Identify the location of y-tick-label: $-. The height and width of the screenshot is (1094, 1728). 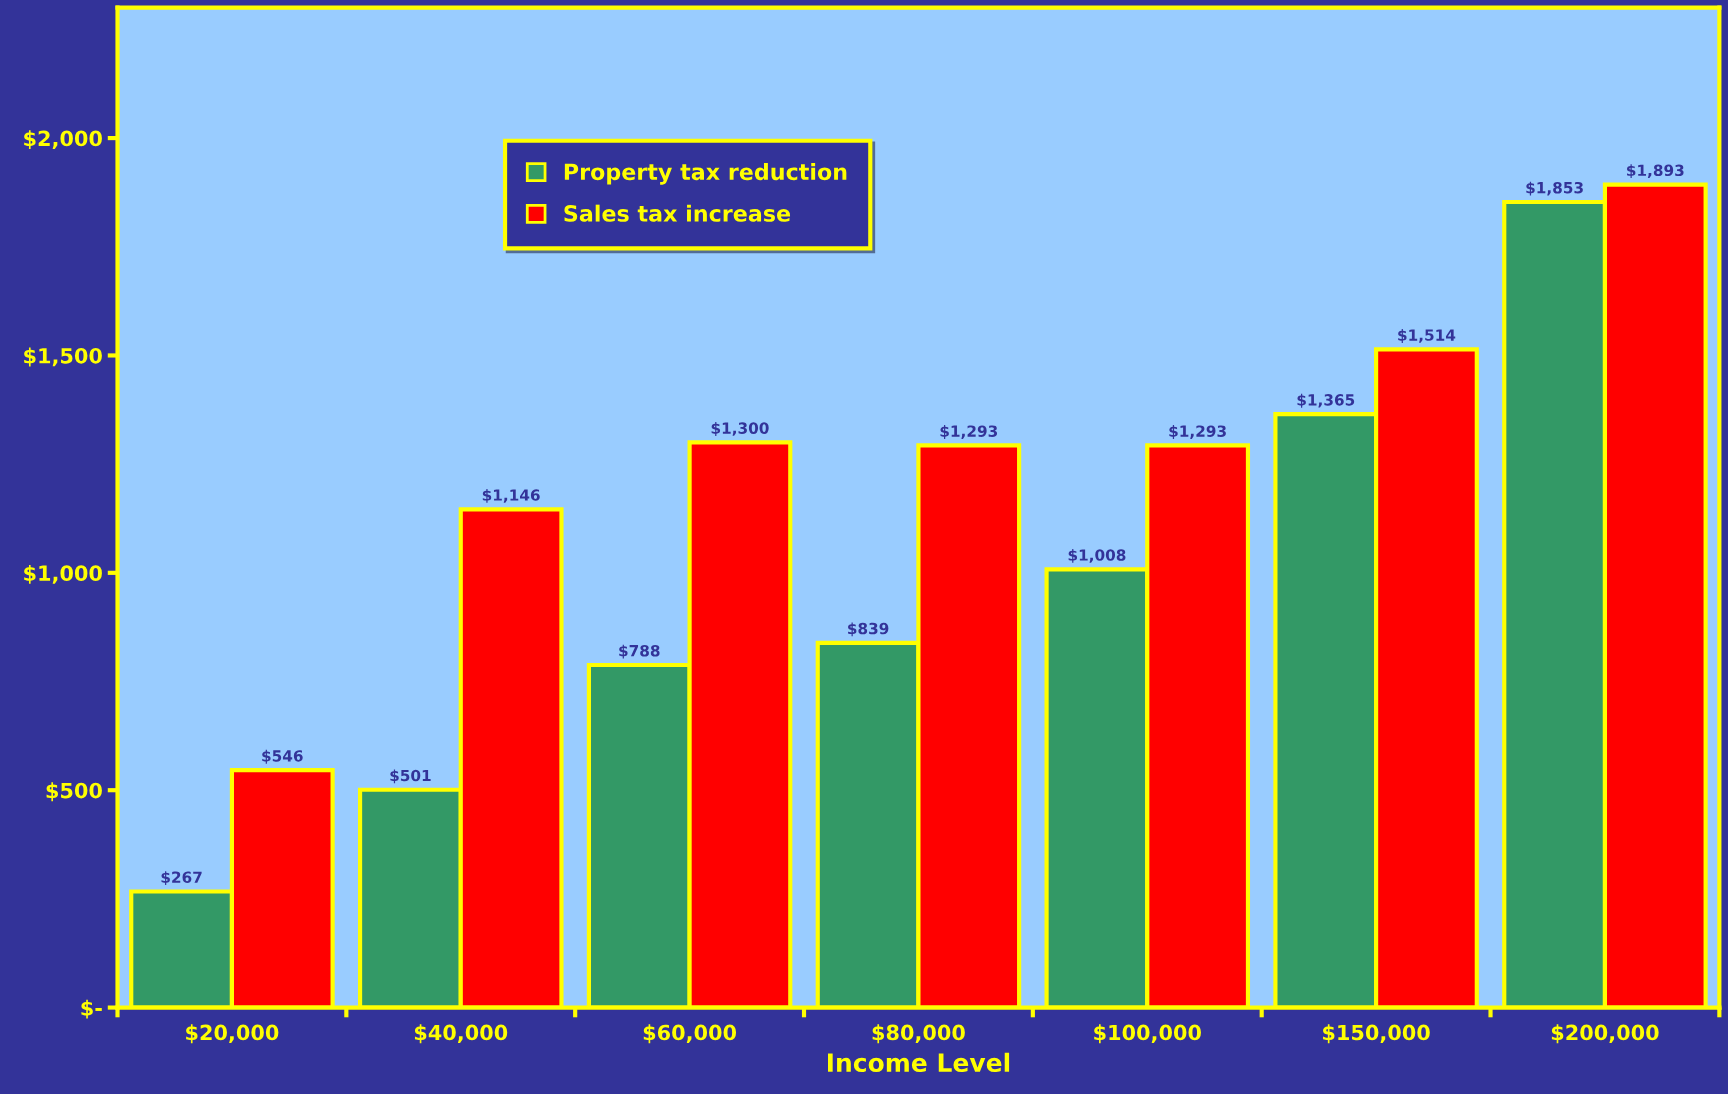
(91, 1009).